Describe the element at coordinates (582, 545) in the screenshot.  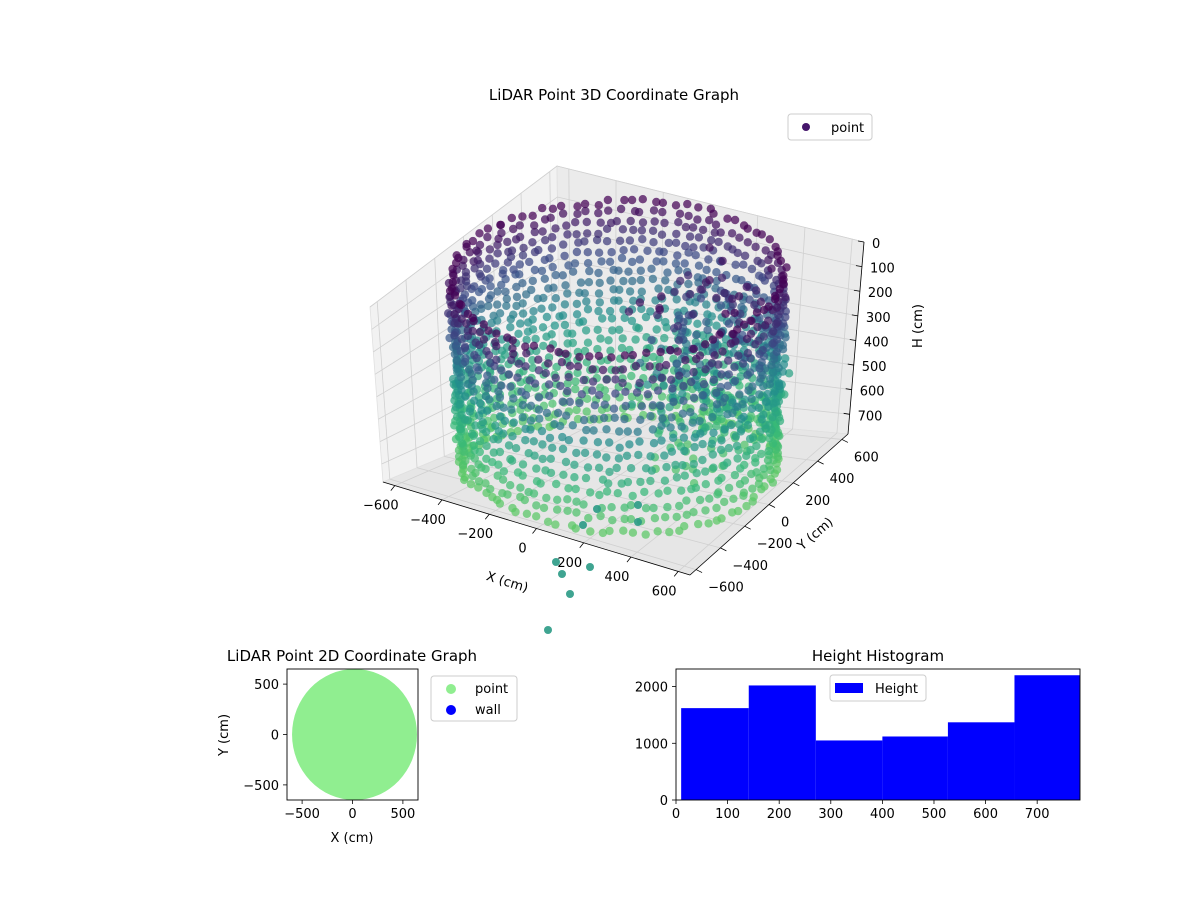
I see `x-tick-mark` at that location.